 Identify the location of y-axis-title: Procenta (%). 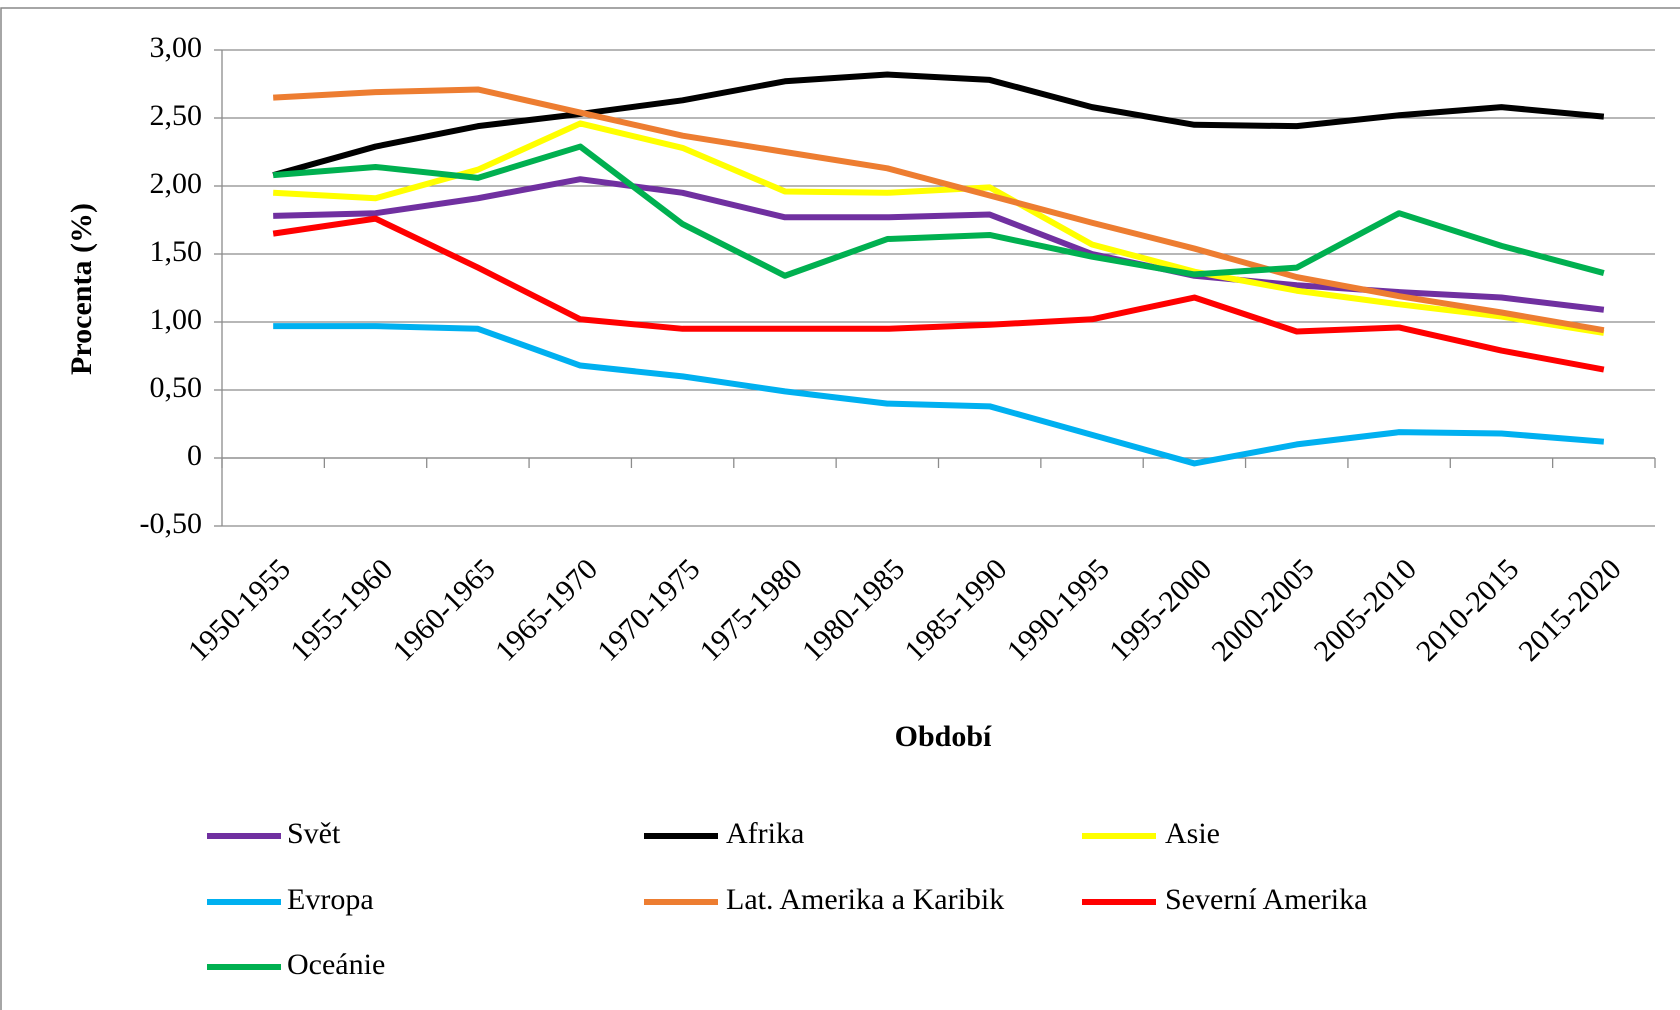
(81, 289).